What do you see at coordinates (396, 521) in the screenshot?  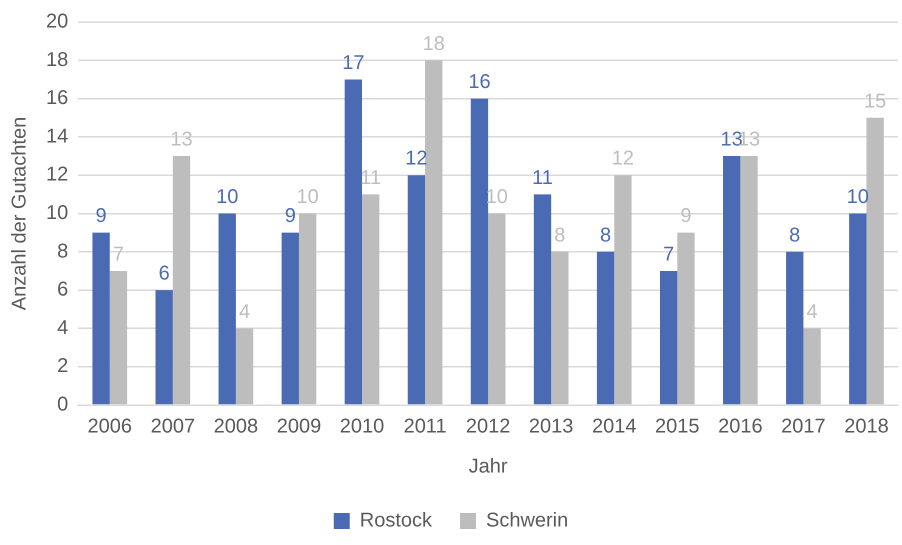 I see `legend-label: Rostock` at bounding box center [396, 521].